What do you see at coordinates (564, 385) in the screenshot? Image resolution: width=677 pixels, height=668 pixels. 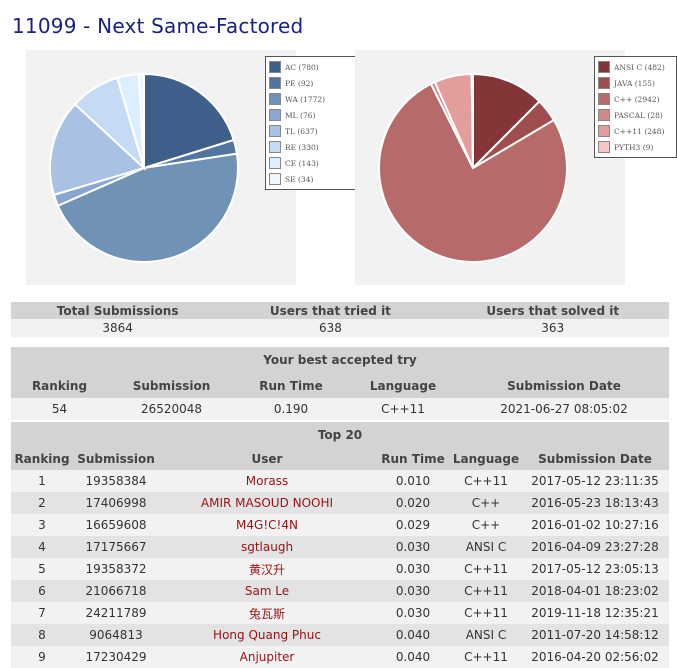 I see `best-header-date: Submission Date` at bounding box center [564, 385].